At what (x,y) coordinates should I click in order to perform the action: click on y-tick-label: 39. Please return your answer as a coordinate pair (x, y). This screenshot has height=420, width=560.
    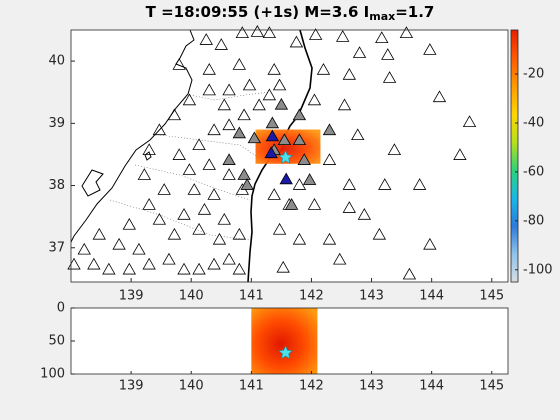
    Looking at the image, I should click on (56, 123).